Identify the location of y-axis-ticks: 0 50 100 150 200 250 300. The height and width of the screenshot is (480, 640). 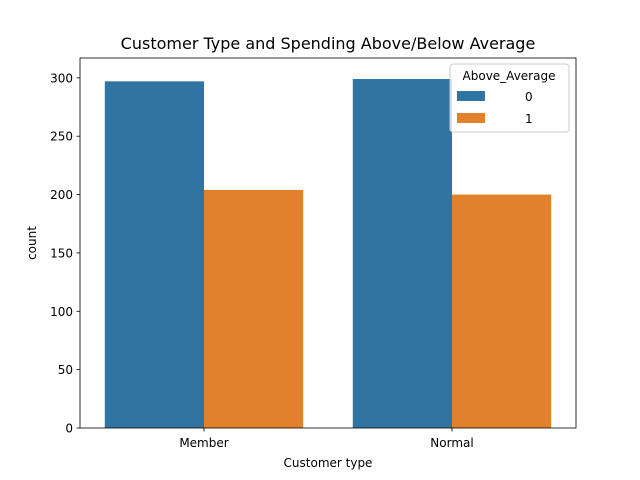
(65, 253).